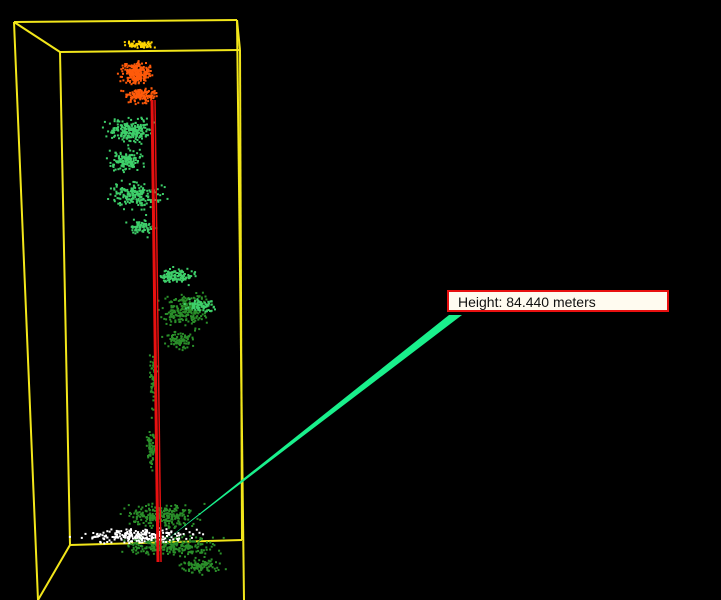 The image size is (721, 600). What do you see at coordinates (155, 331) in the screenshot?
I see `measure-line` at bounding box center [155, 331].